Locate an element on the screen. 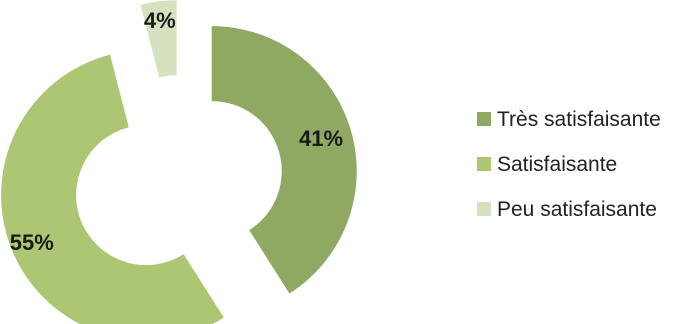 This screenshot has width=693, height=324. legend-swatch-peu-satisfaisante is located at coordinates (484, 209).